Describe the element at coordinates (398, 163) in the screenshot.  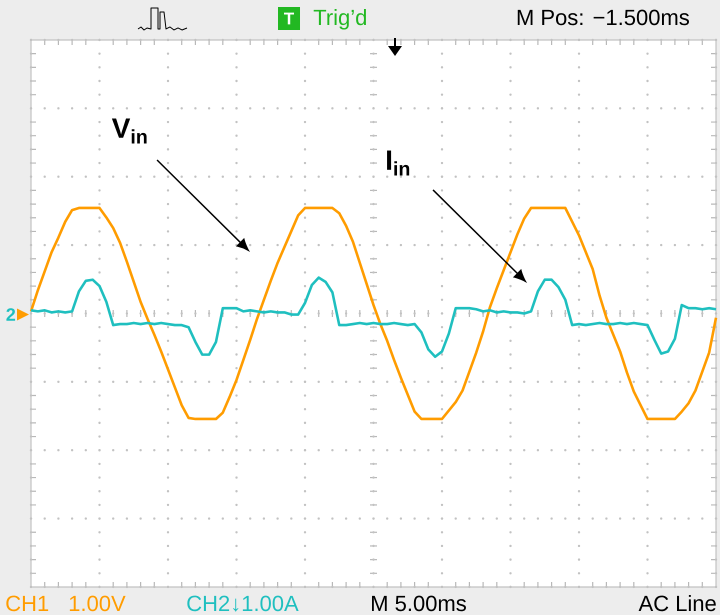
I see `text: I$_{in}$` at that location.